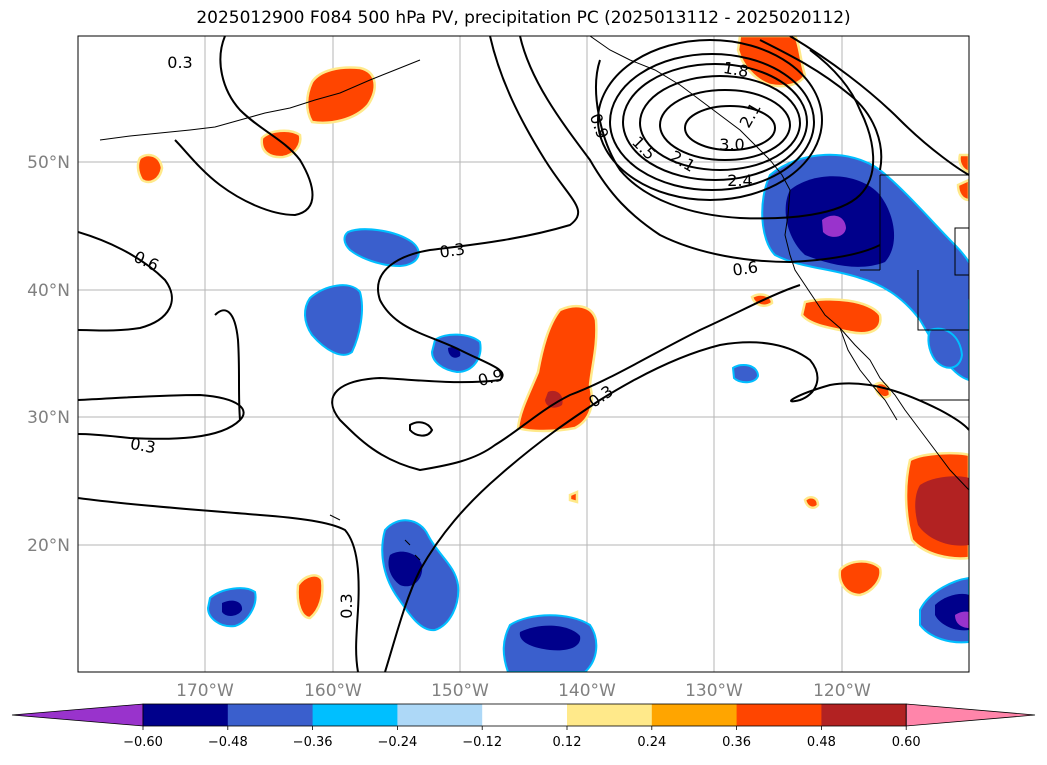  What do you see at coordinates (567, 742) in the screenshot?
I see `colorbar-tick-label: 0.12` at bounding box center [567, 742].